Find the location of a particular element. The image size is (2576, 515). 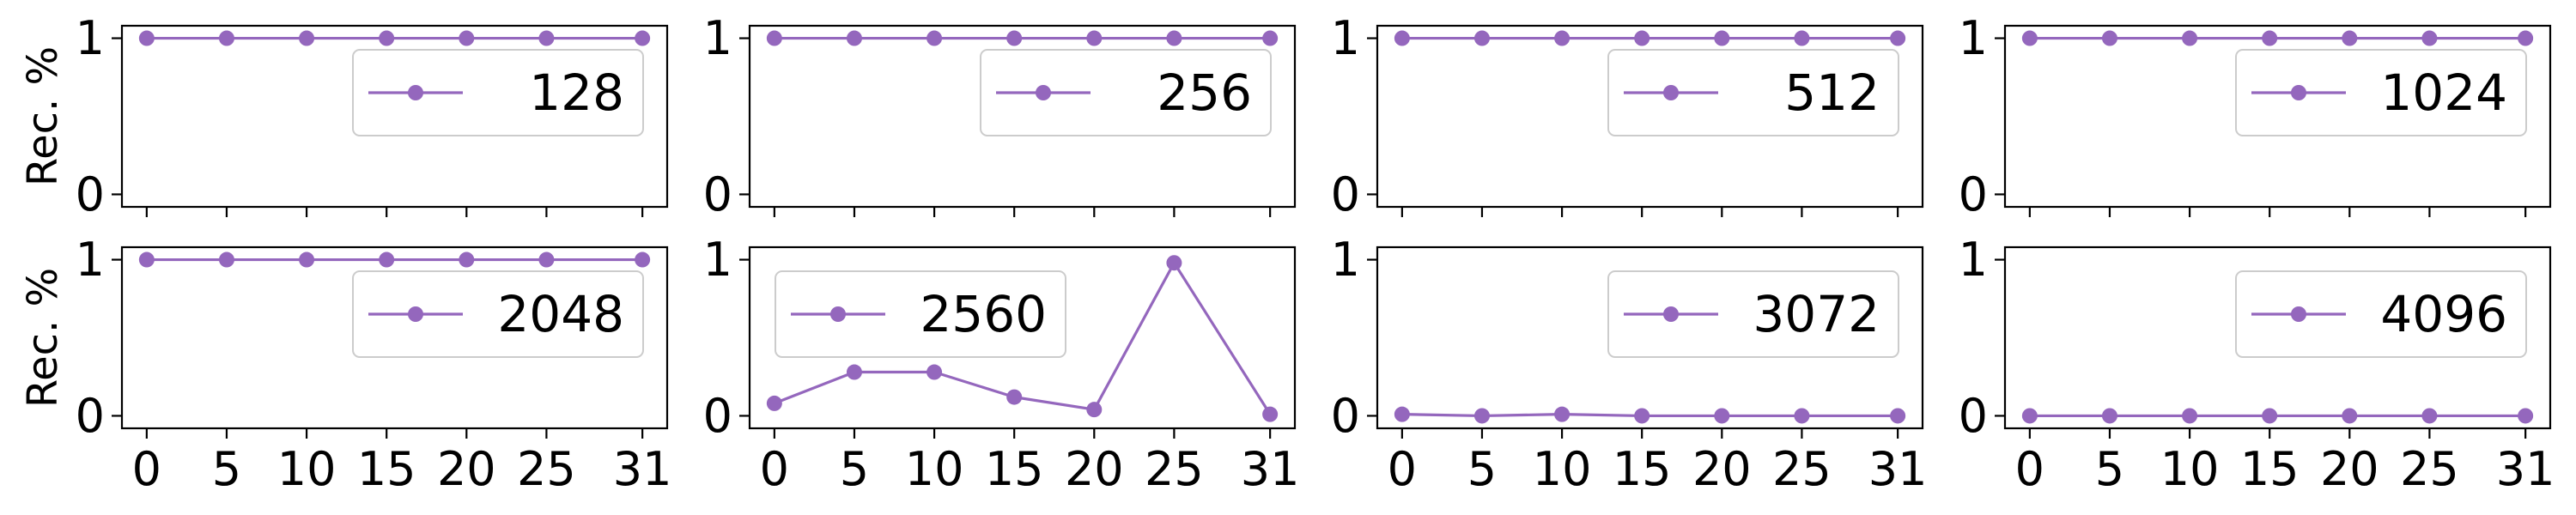

legend: 128 is located at coordinates (498, 92).